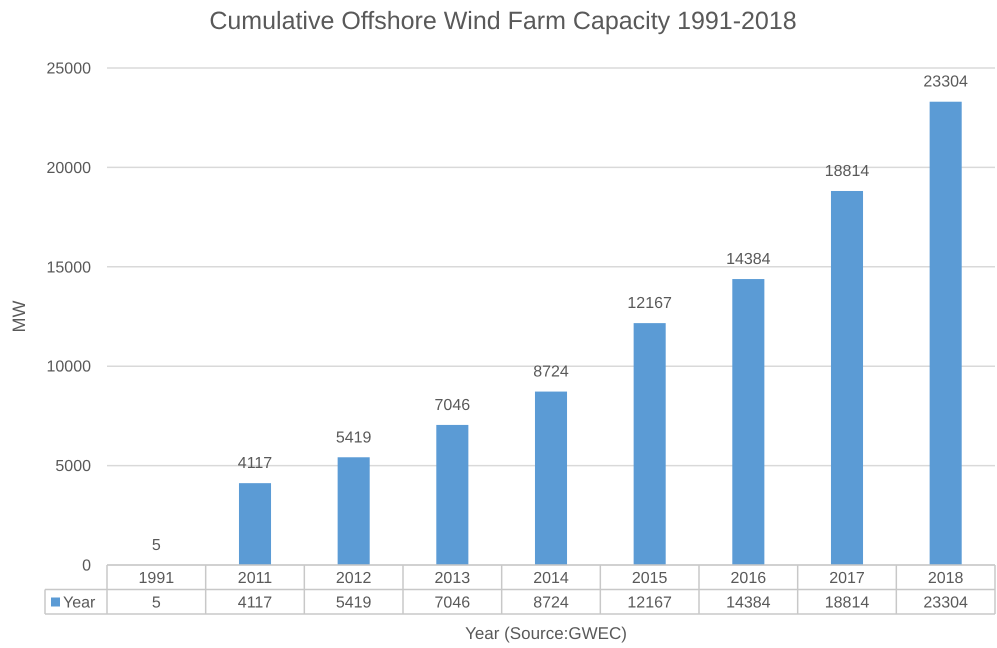 Image resolution: width=997 pixels, height=648 pixels. What do you see at coordinates (551, 603) in the screenshot?
I see `data-label: 8724` at bounding box center [551, 603].